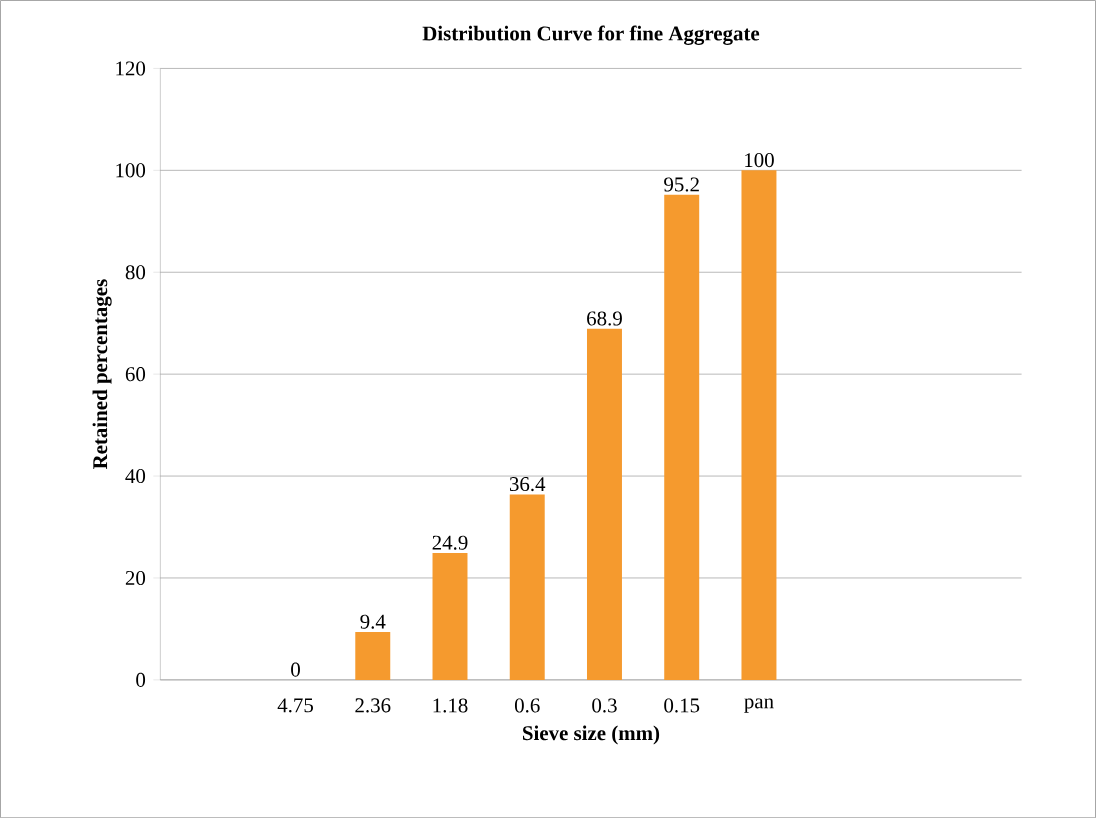 This screenshot has height=818, width=1096. Describe the element at coordinates (591, 735) in the screenshot. I see `x-axis-title: Sieve size (mm)` at that location.